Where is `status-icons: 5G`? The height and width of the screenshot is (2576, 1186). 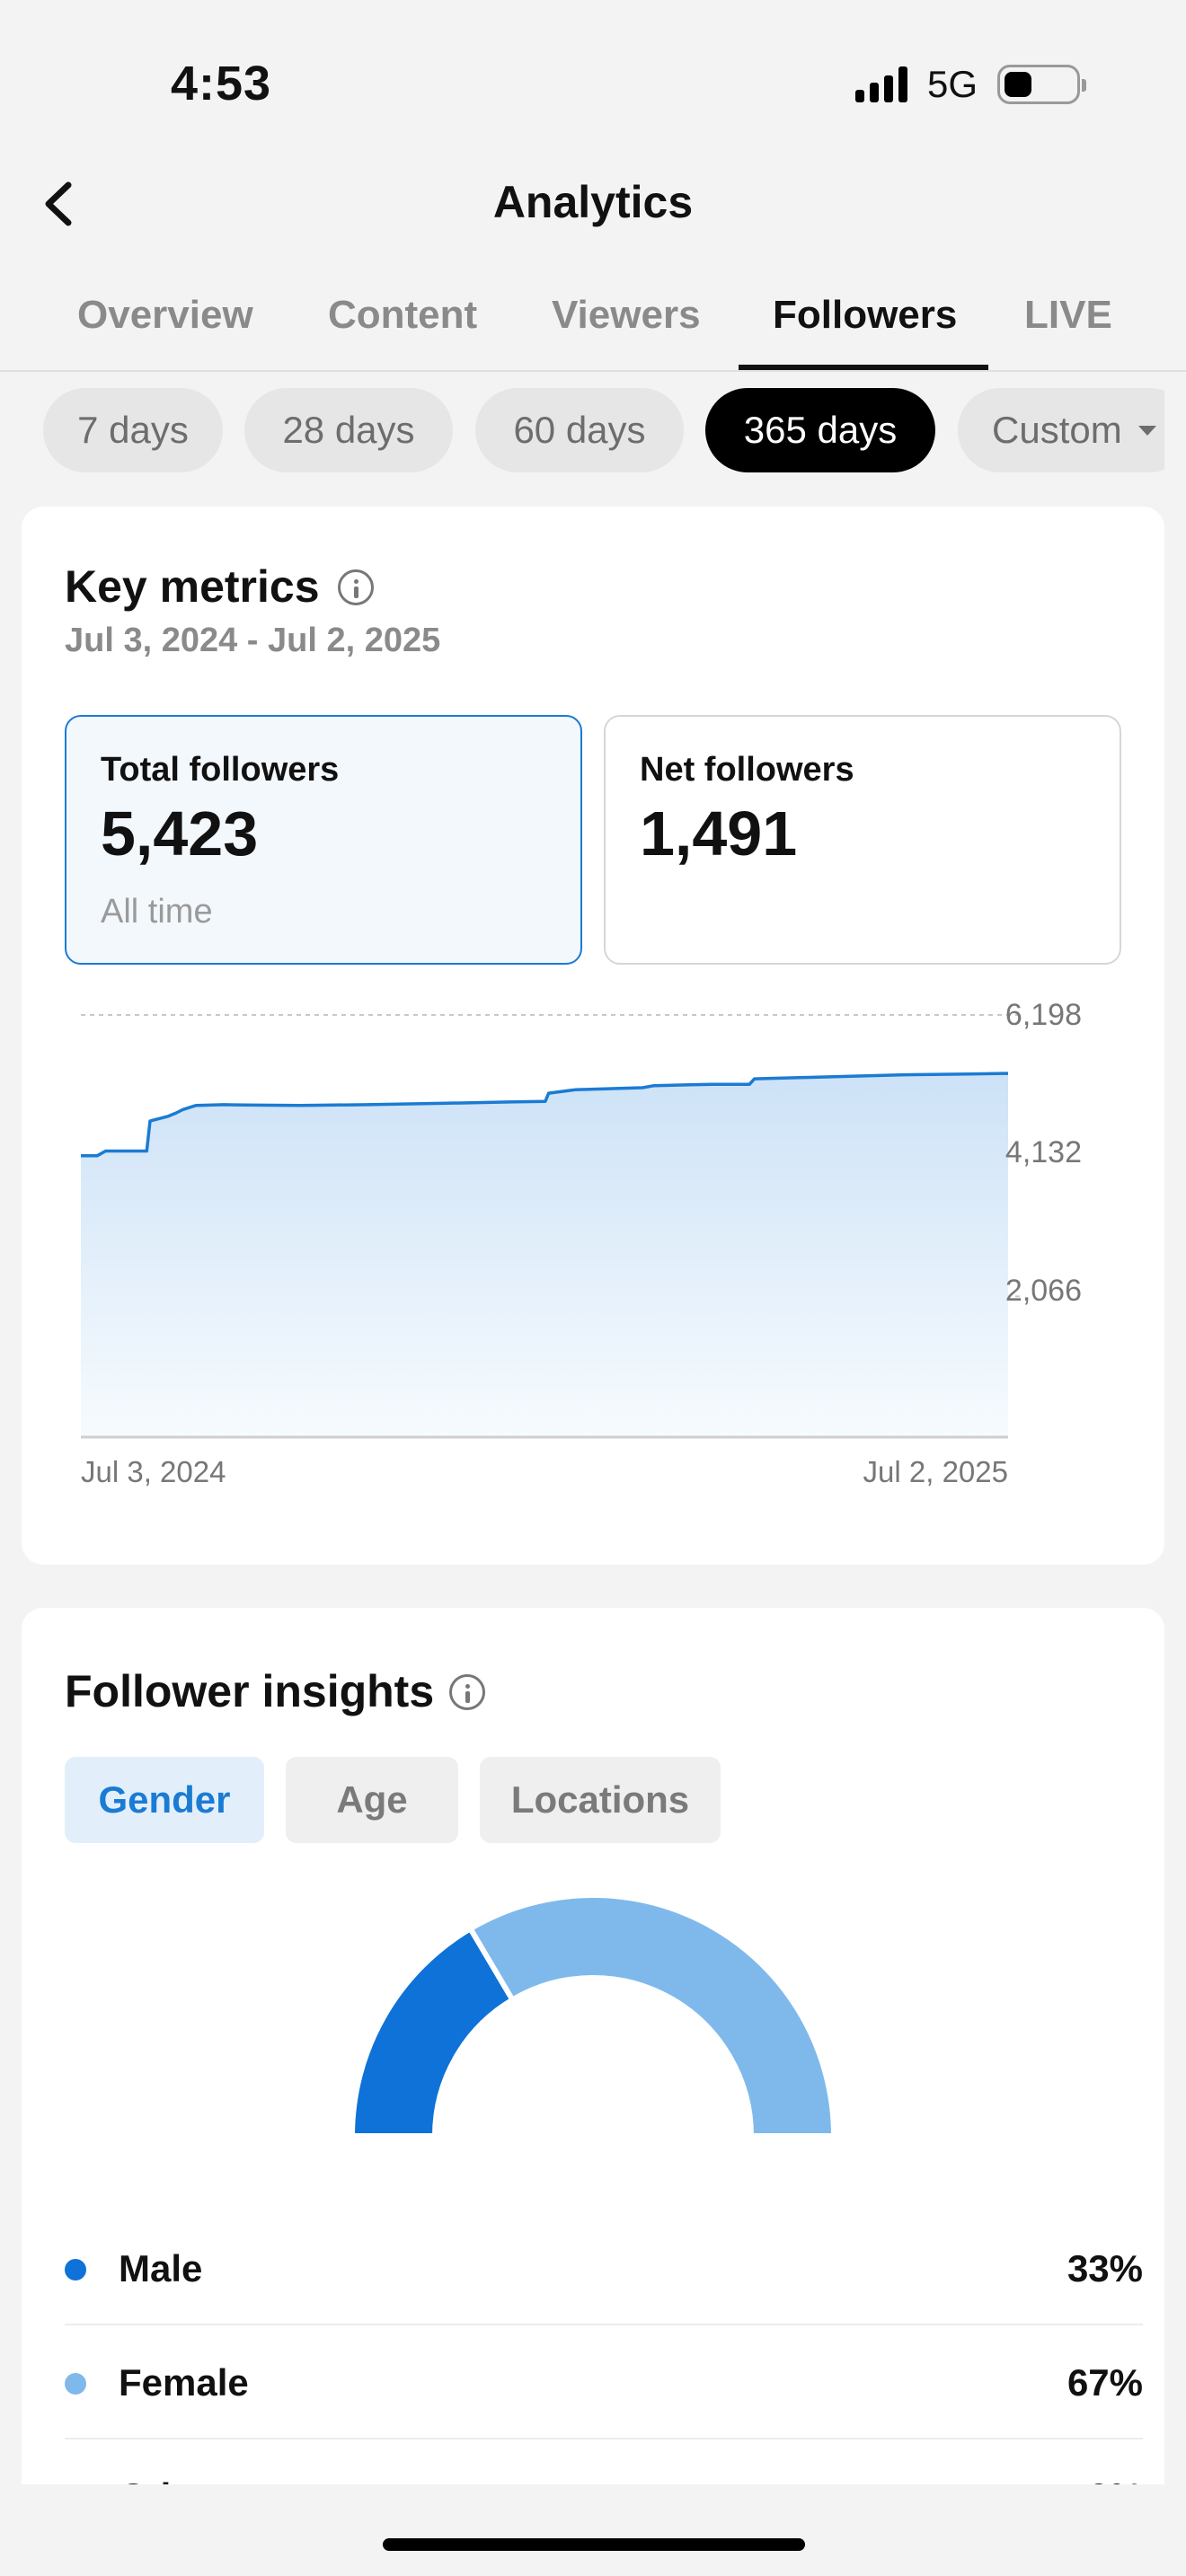
status-icons: 5G is located at coordinates (970, 84).